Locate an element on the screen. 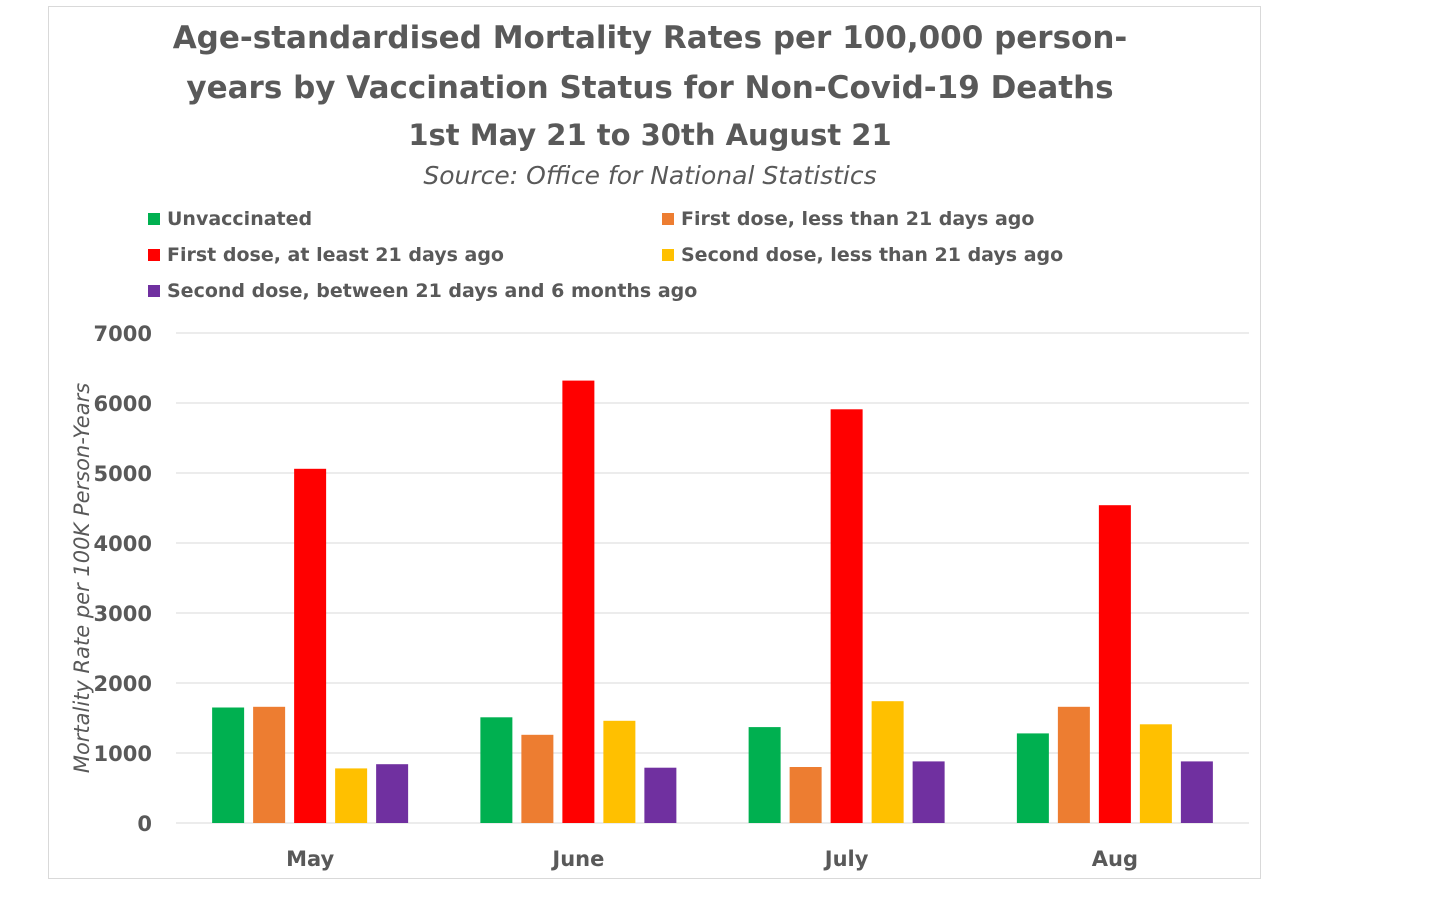  y-tick-label: 0 is located at coordinates (144, 824).